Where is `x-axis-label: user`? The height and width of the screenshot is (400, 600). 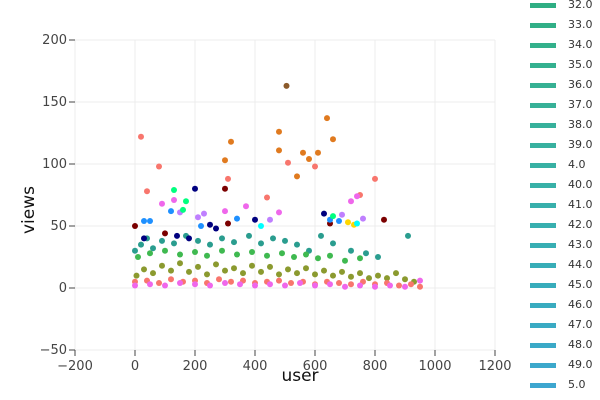 x-axis-label: user is located at coordinates (299, 376).